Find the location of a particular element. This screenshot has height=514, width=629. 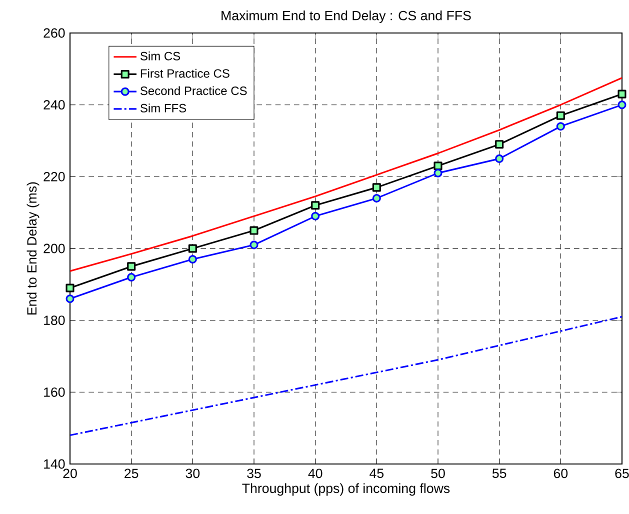

y-tick-label: 220 is located at coordinates (54, 177).